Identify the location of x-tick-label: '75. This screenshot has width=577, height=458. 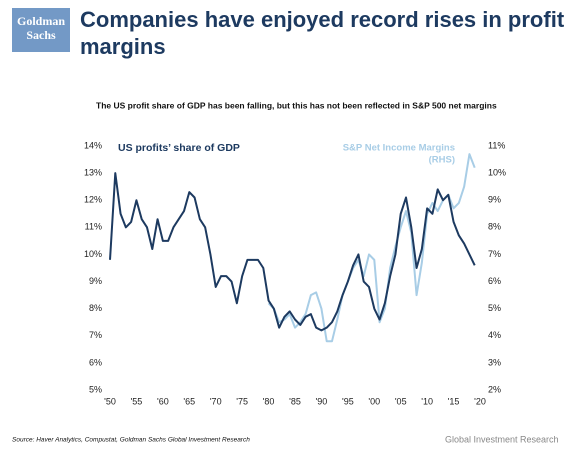
(242, 401).